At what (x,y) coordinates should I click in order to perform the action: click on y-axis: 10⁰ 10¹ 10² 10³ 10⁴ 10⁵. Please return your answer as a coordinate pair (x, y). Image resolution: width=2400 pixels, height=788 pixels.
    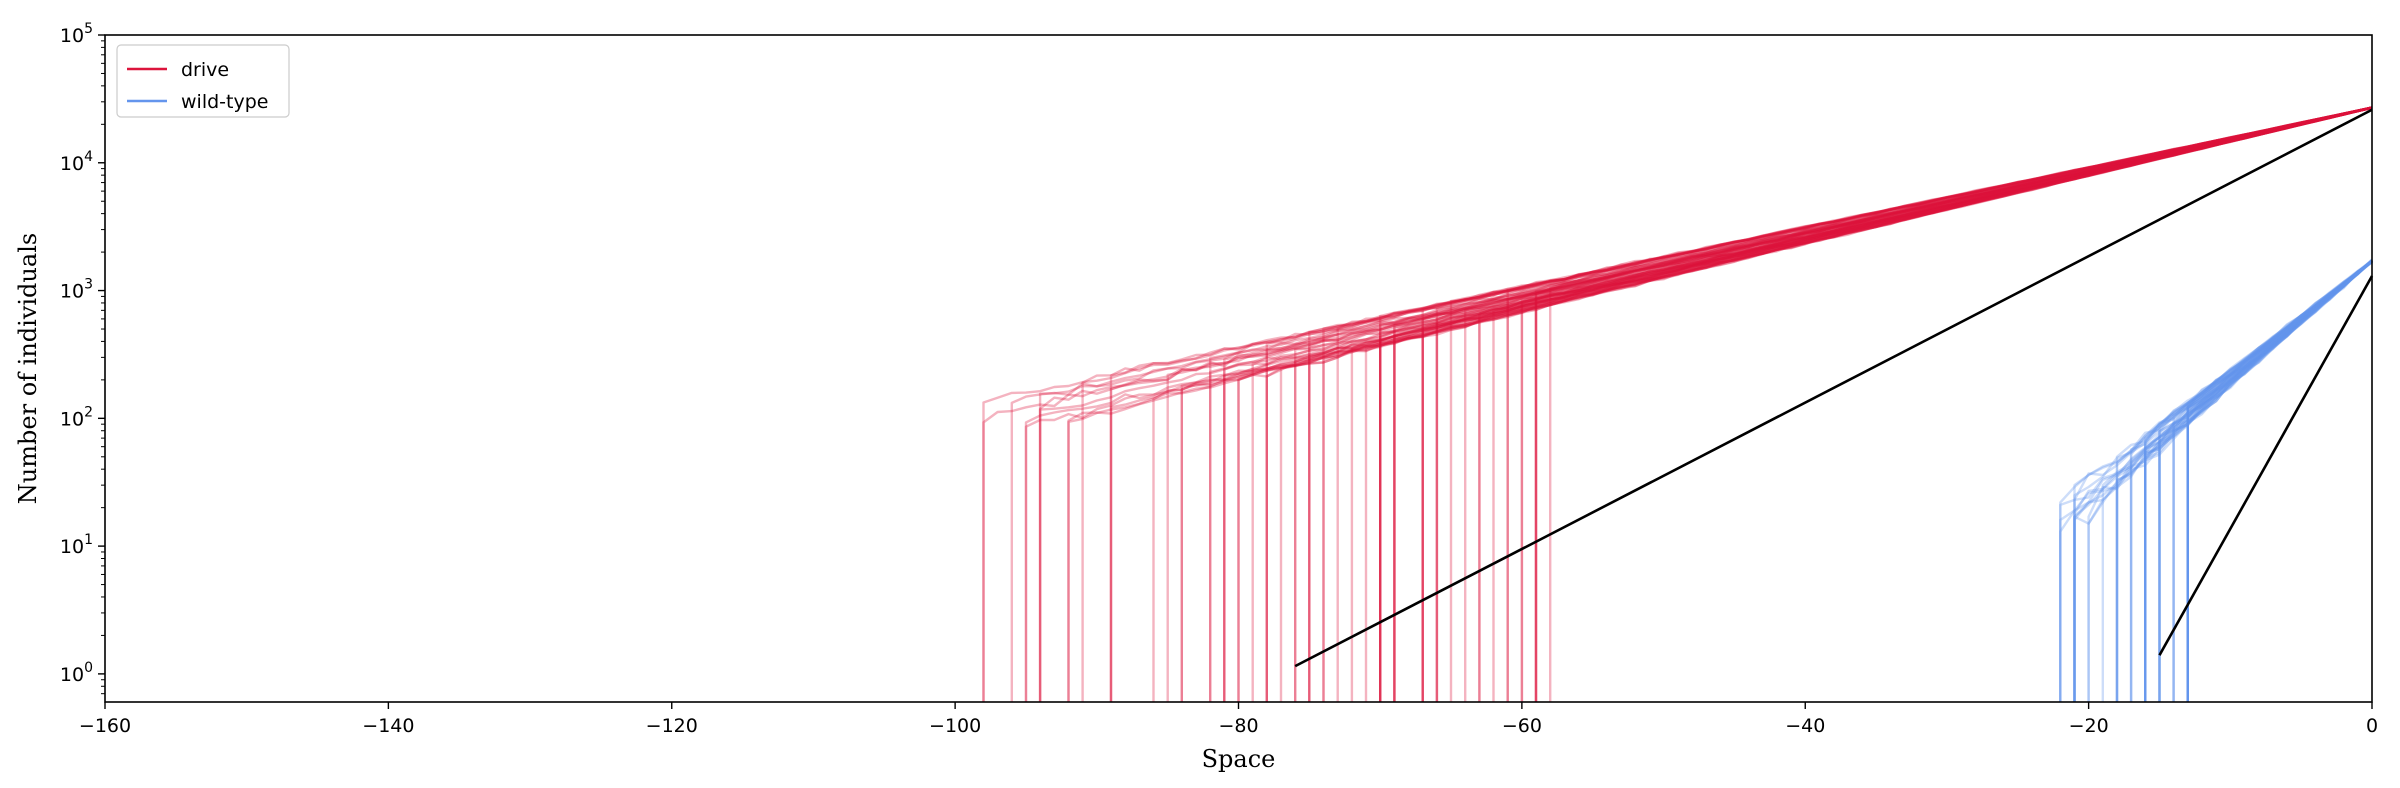
    Looking at the image, I should click on (82, 358).